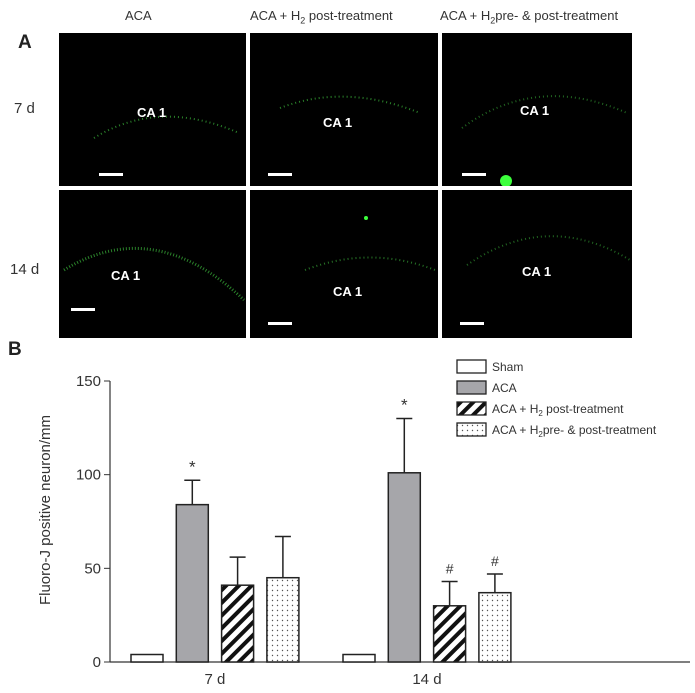  I want to click on micrograph-h2-post-7d: CA 1, so click(344, 109).